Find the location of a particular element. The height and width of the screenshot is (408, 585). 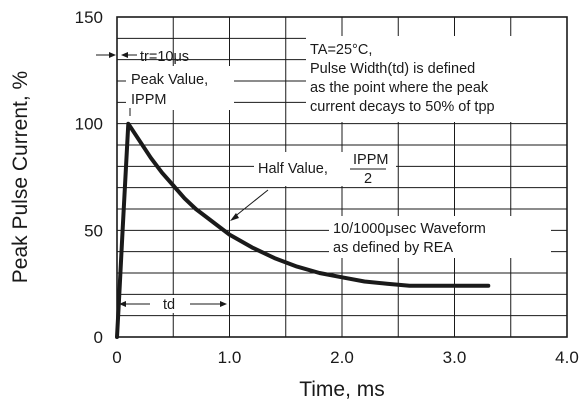

peak-box is located at coordinates (180, 88).